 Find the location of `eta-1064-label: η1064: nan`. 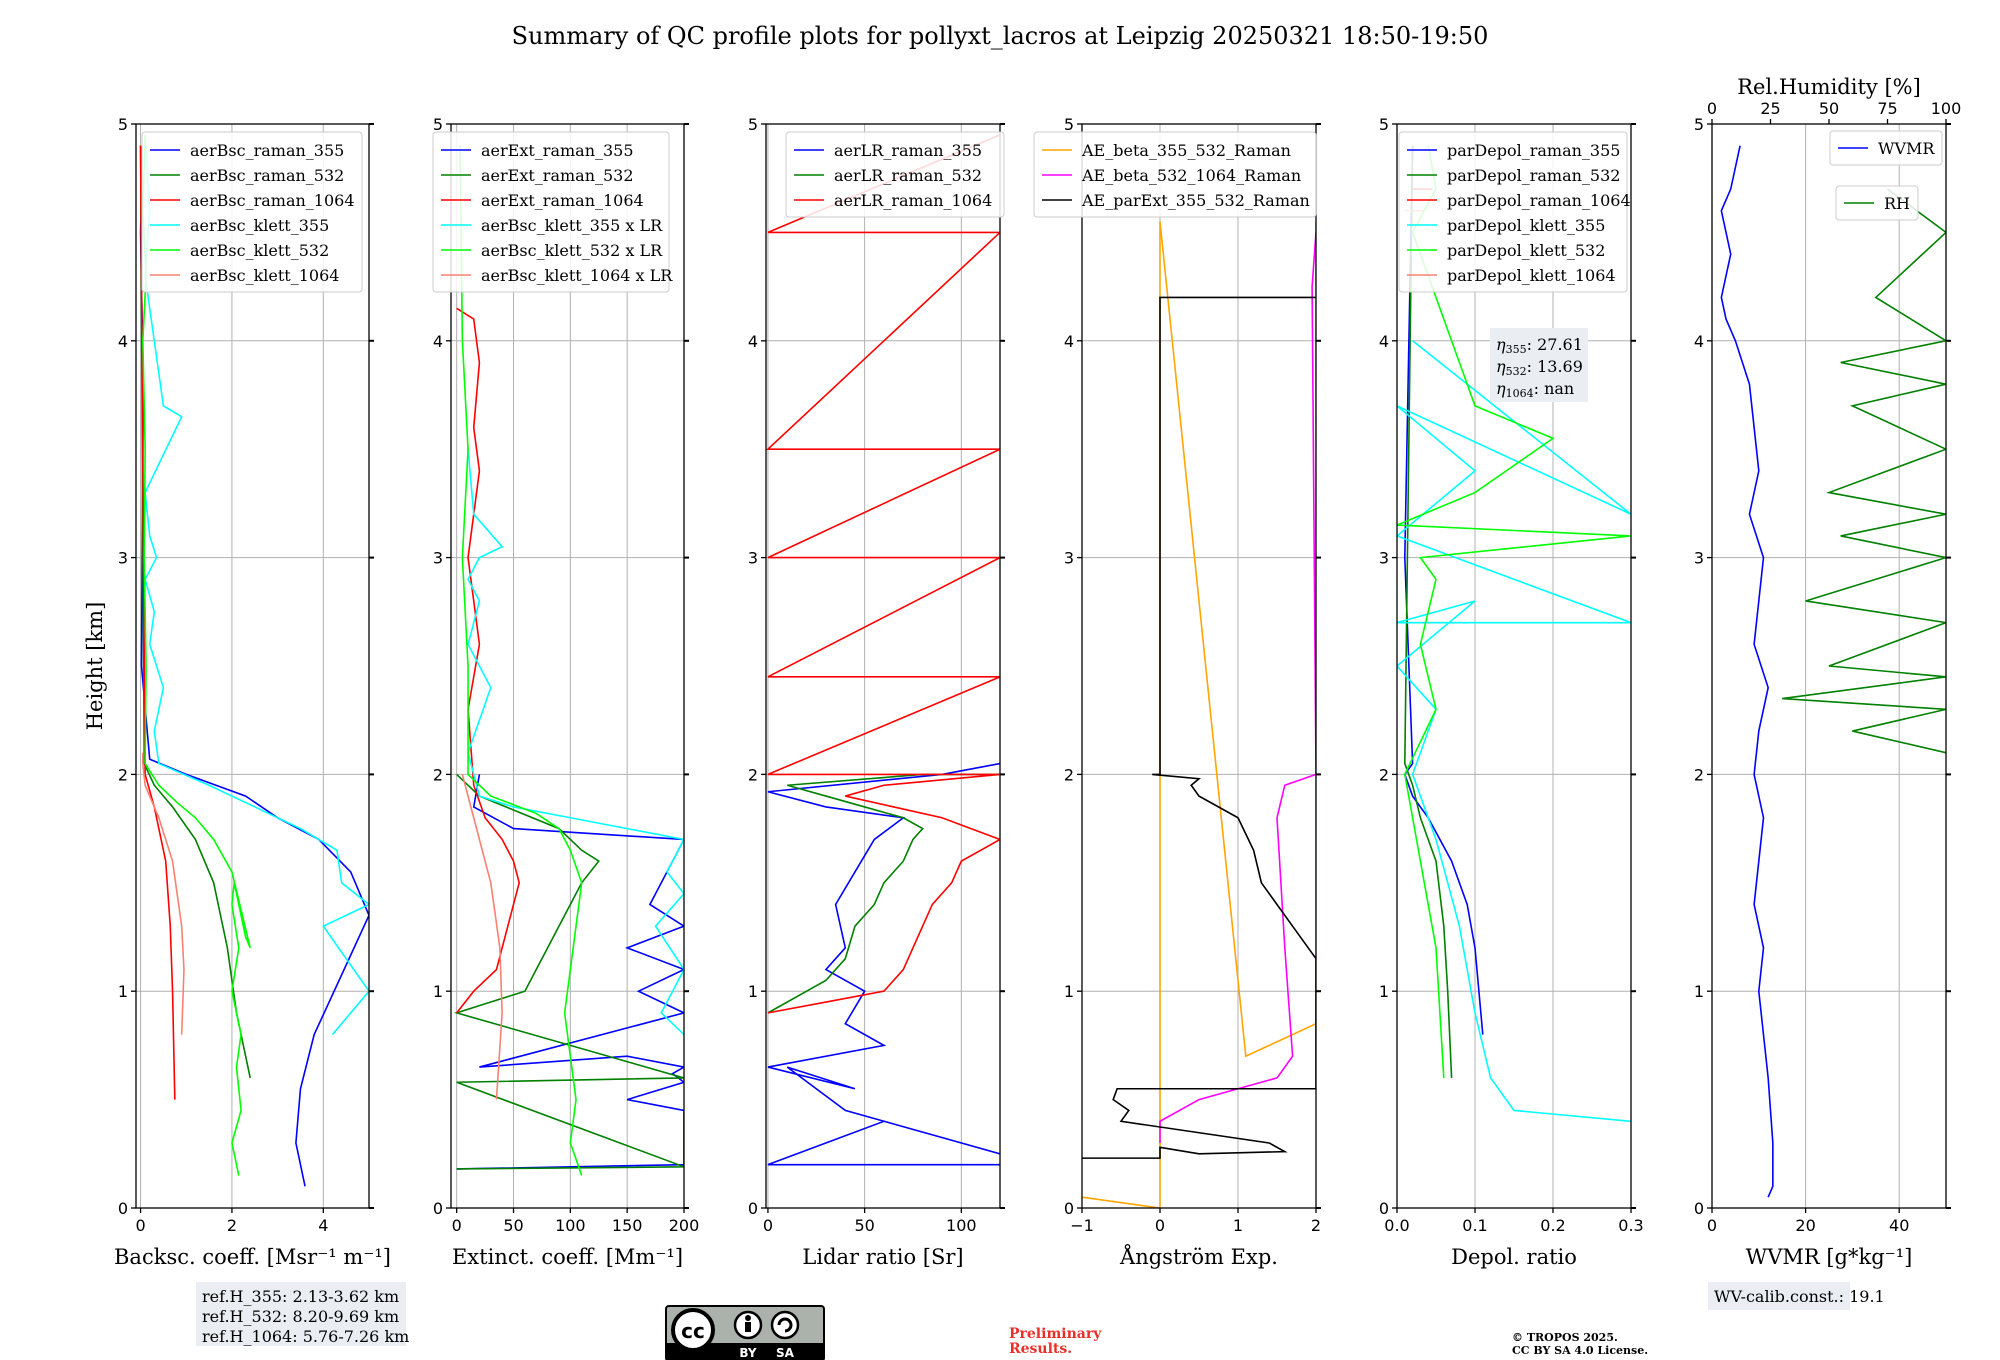

eta-1064-label: η1064: nan is located at coordinates (1535, 389).